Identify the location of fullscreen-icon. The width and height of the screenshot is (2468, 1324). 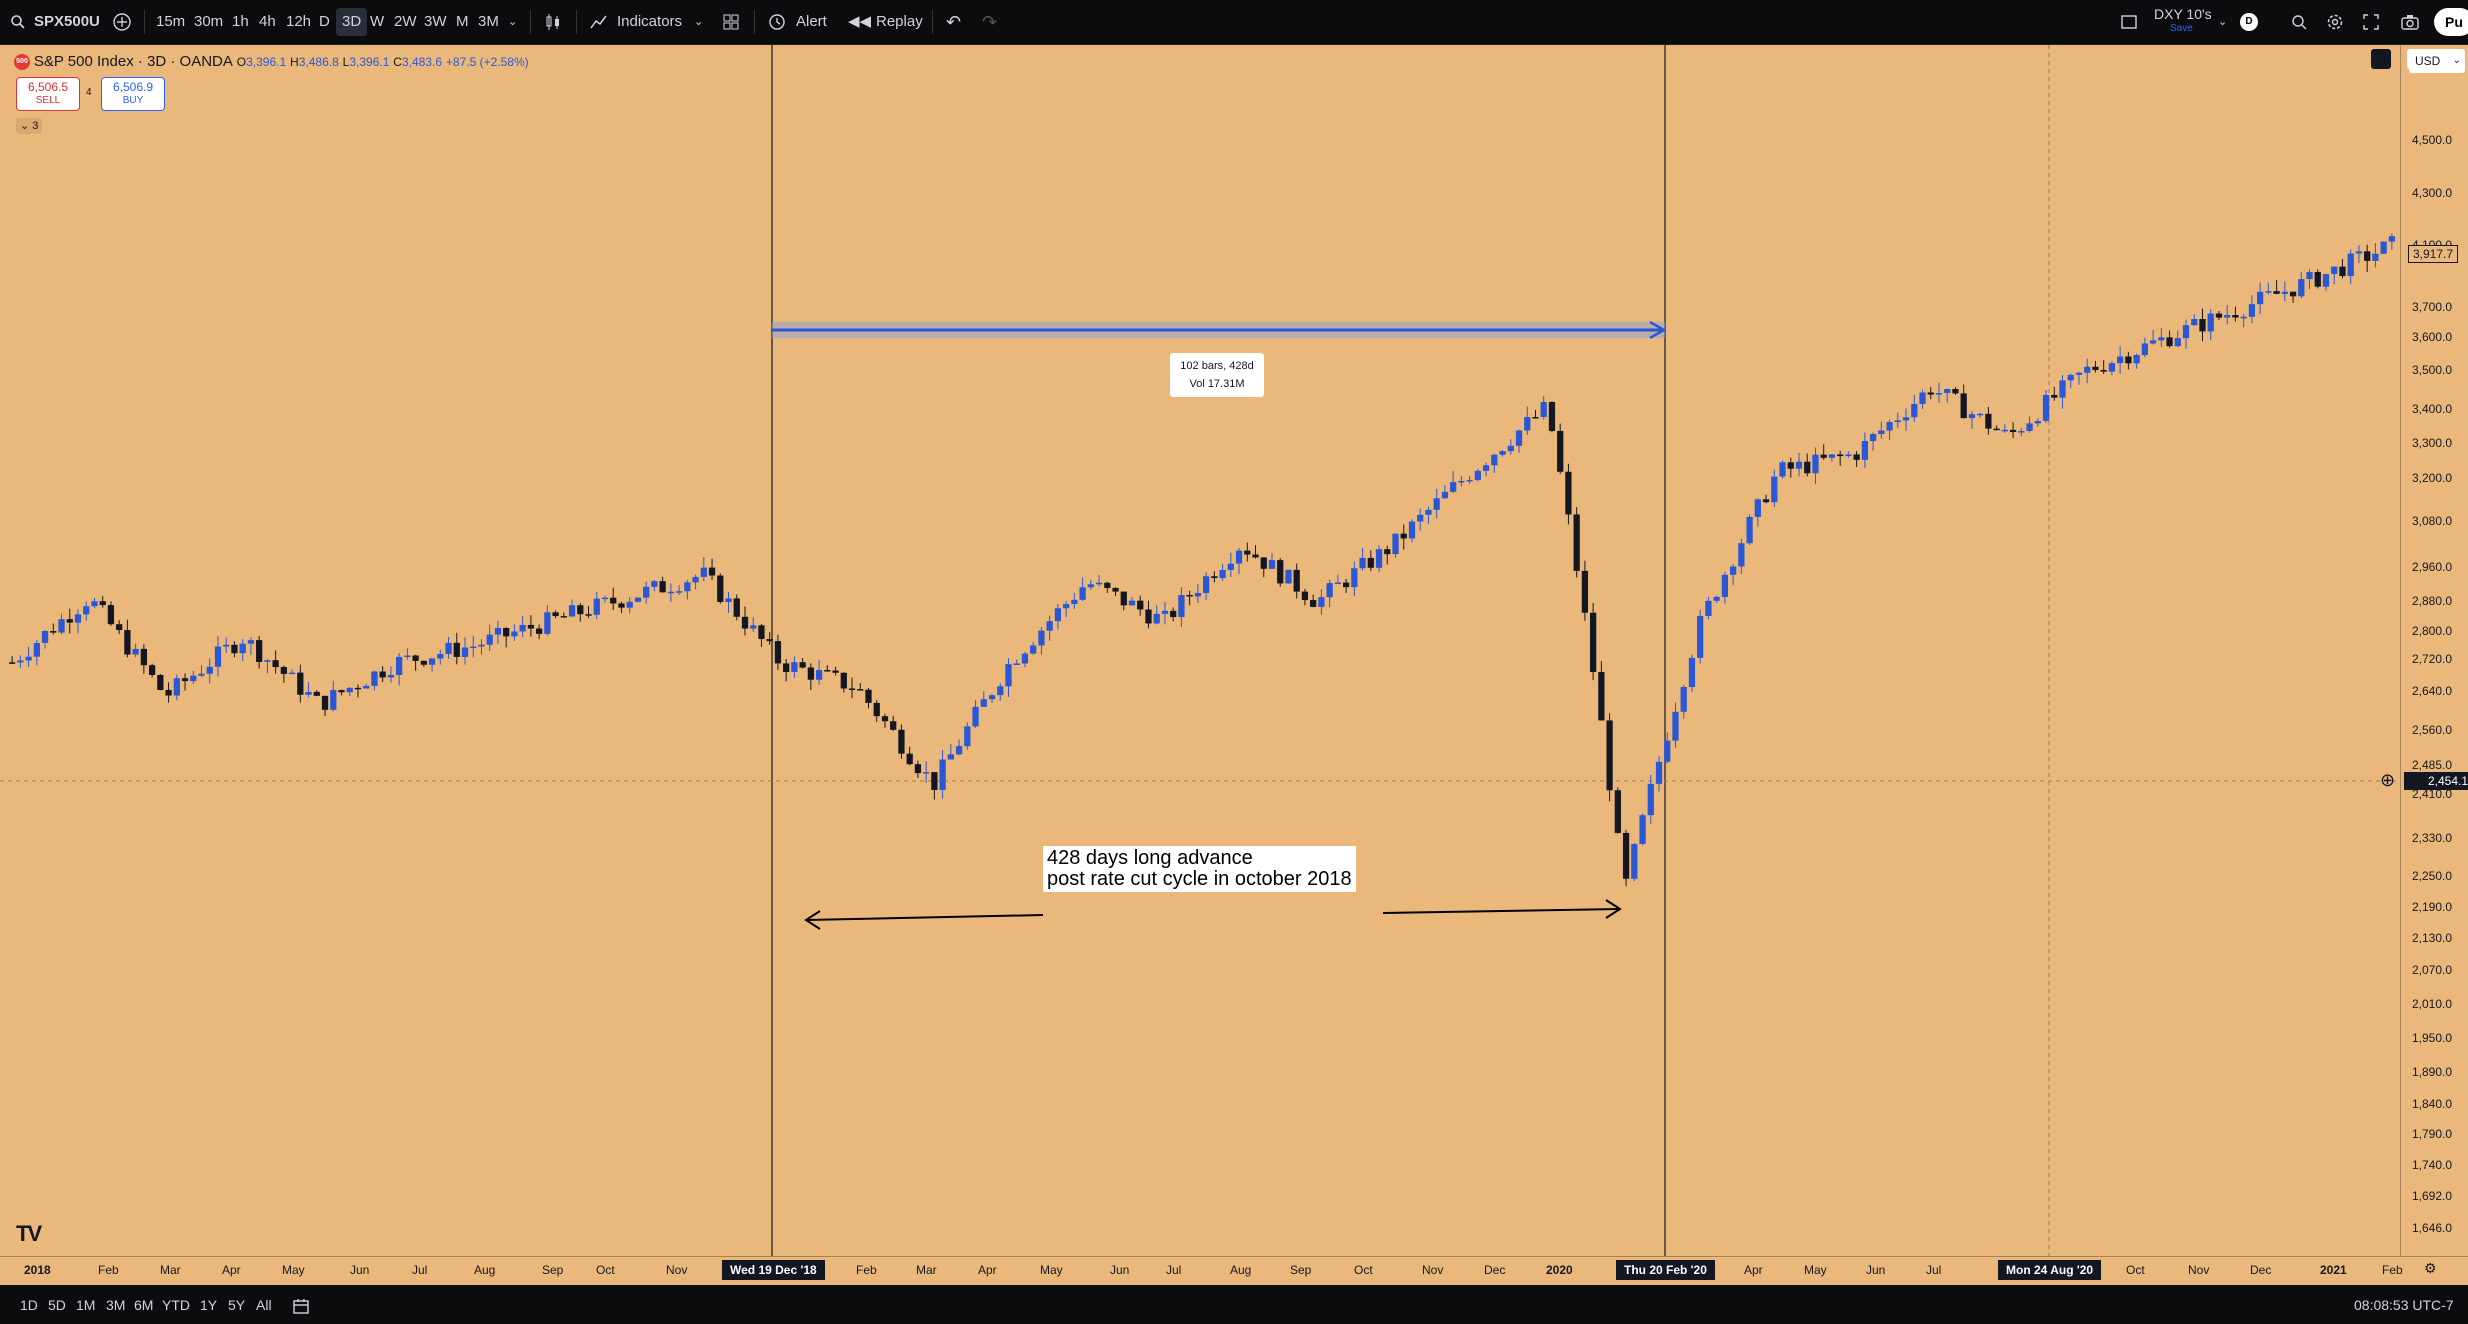
(2371, 22).